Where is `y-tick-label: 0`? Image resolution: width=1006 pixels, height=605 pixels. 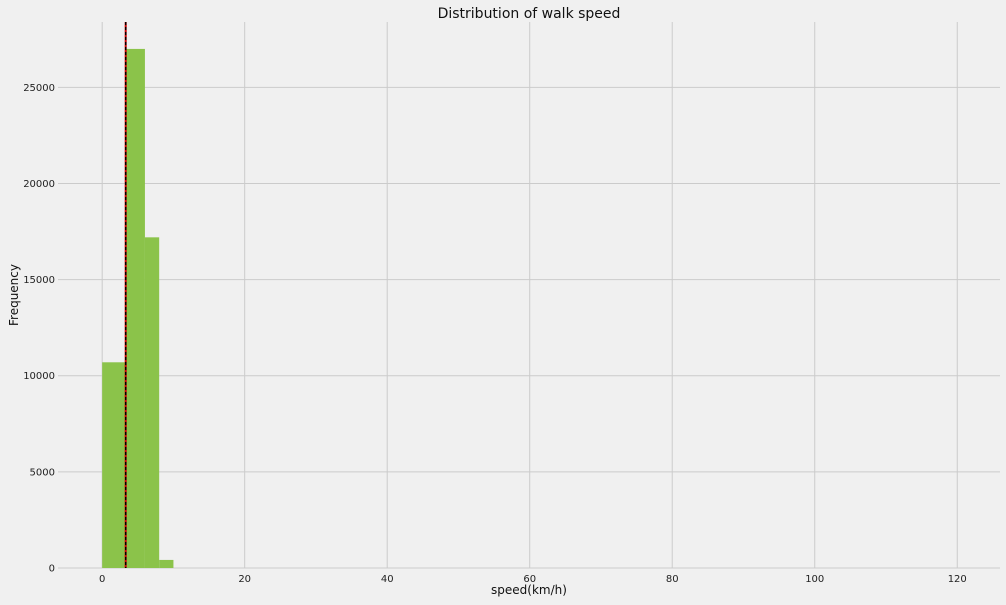 y-tick-label: 0 is located at coordinates (52, 569).